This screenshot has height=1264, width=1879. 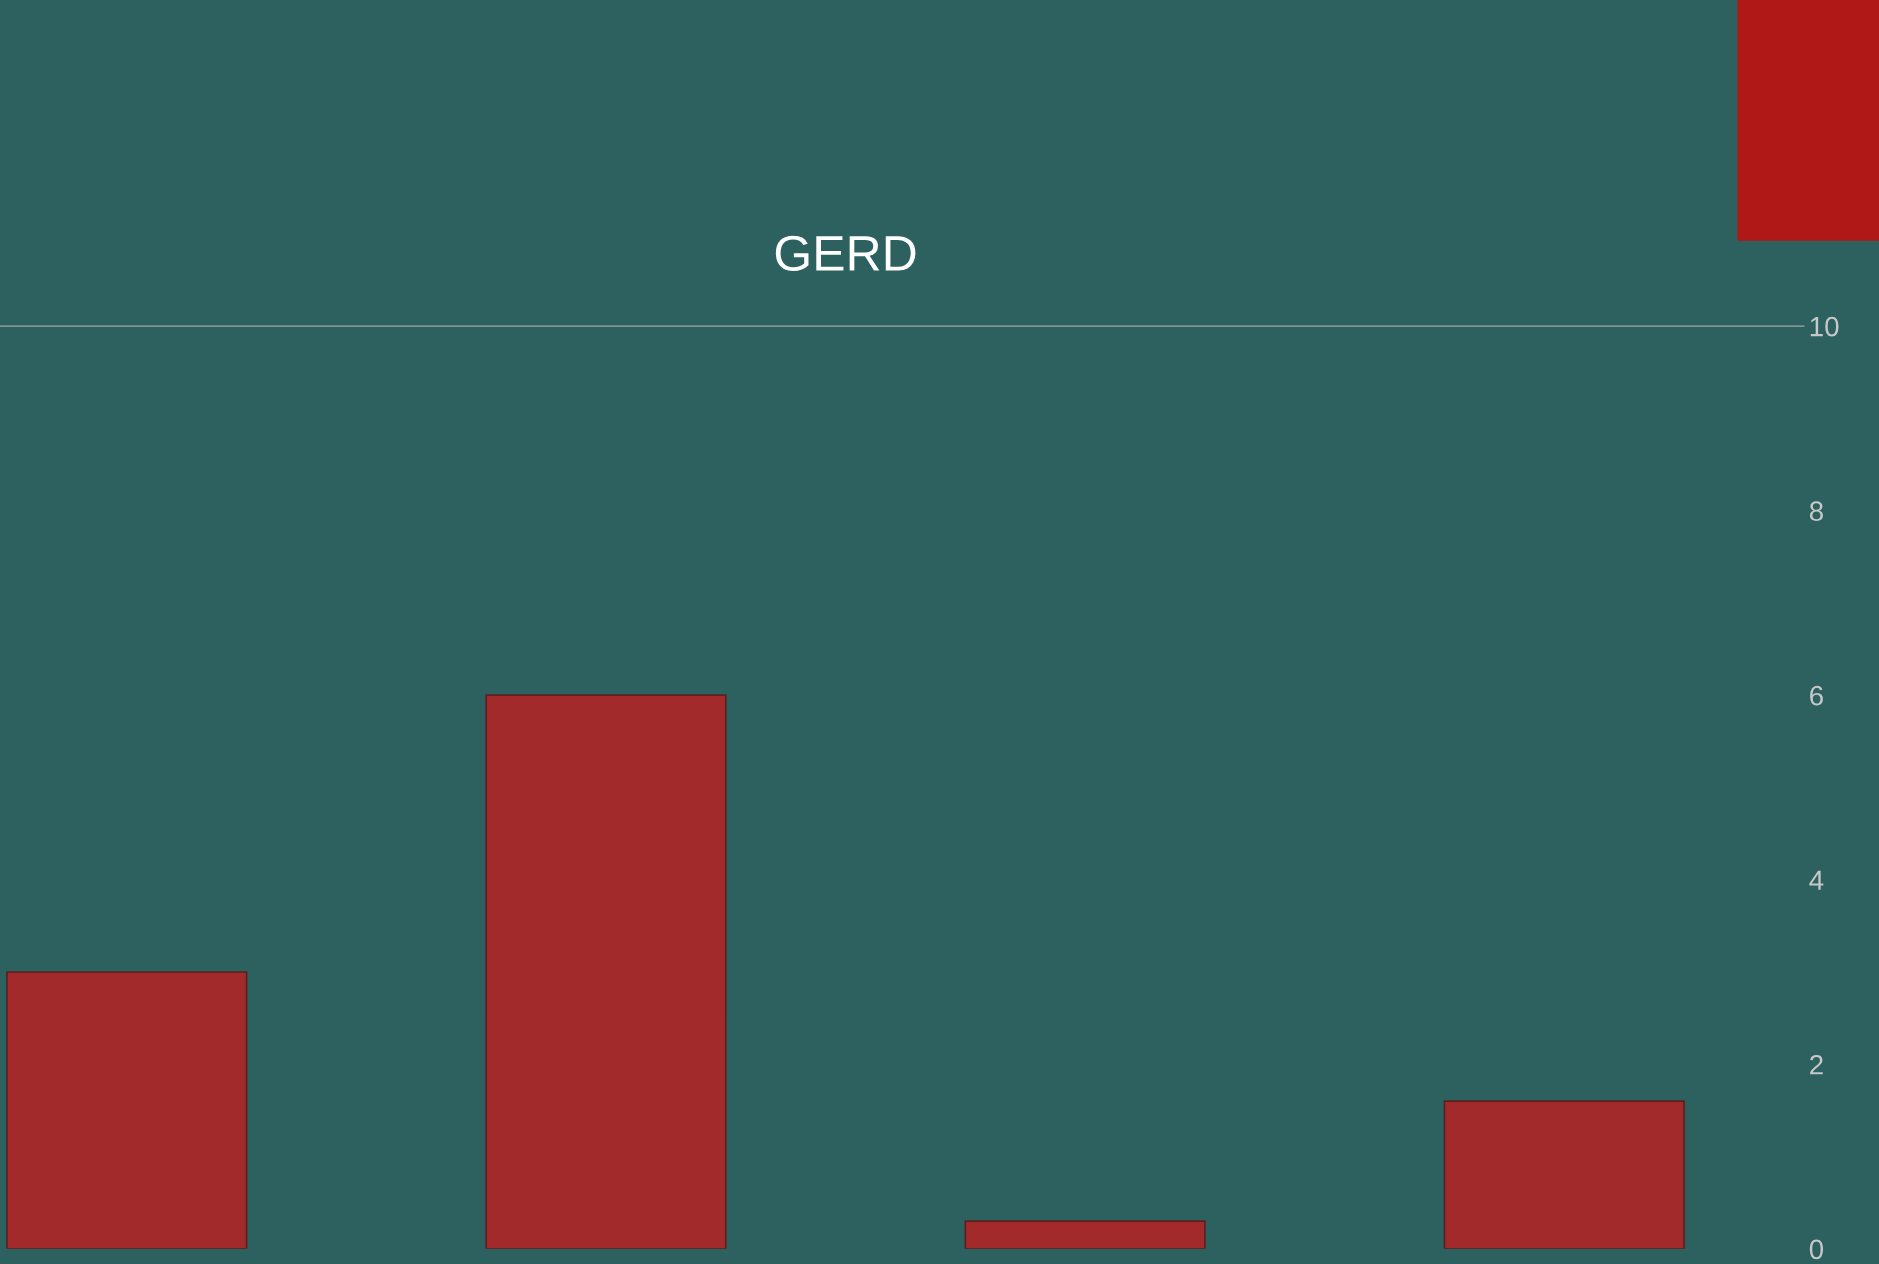 I want to click on y-tick-label: 4, so click(x=1816, y=880).